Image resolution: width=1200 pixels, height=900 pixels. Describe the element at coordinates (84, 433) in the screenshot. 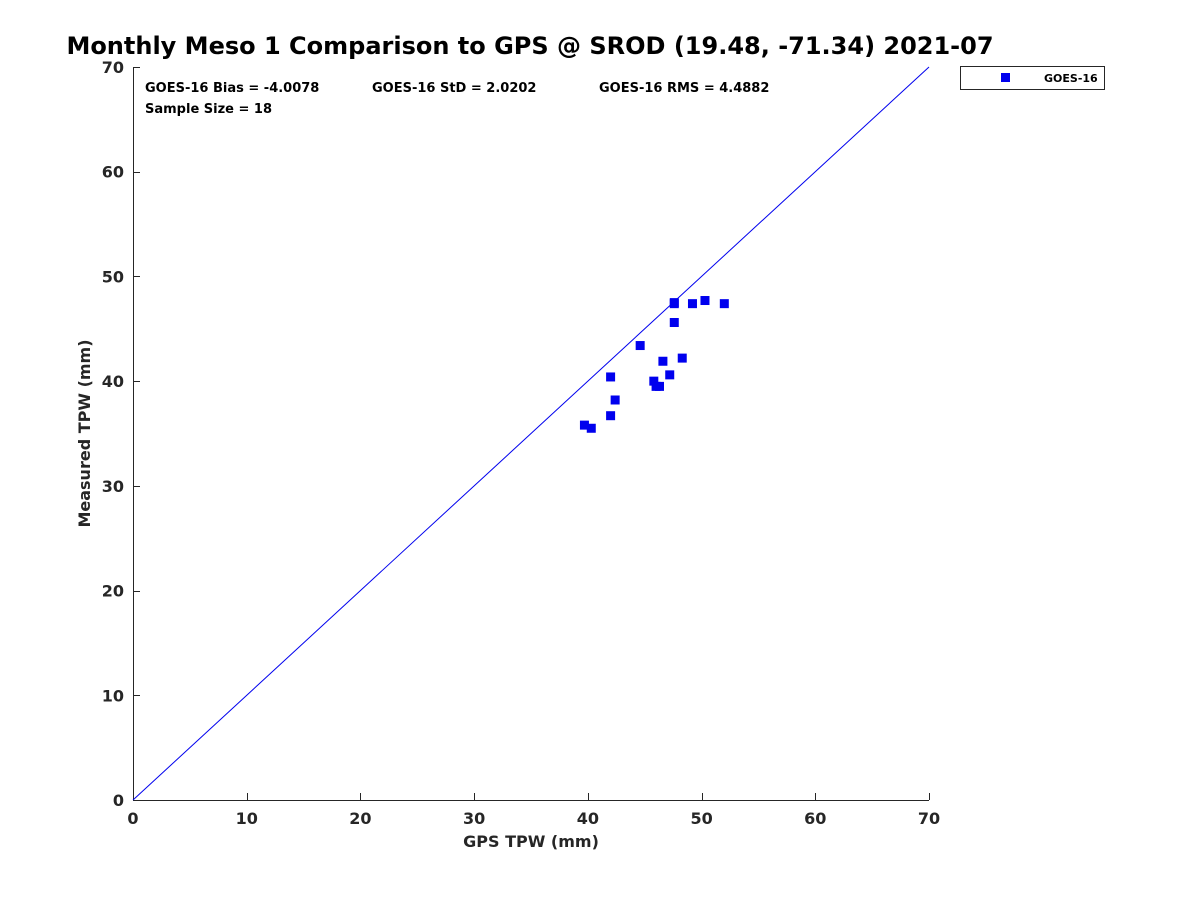

I see `y-axis-label: Measured TPW (mm)` at that location.